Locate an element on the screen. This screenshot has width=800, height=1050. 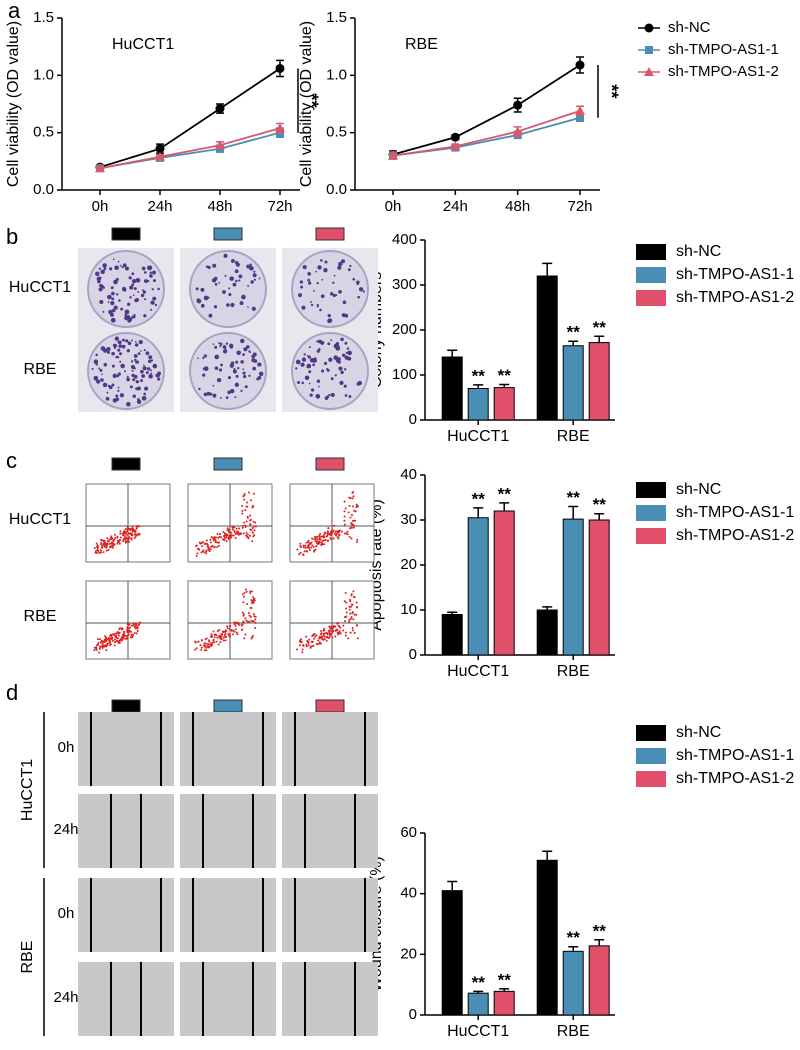
error-bar is located at coordinates (547, 855).